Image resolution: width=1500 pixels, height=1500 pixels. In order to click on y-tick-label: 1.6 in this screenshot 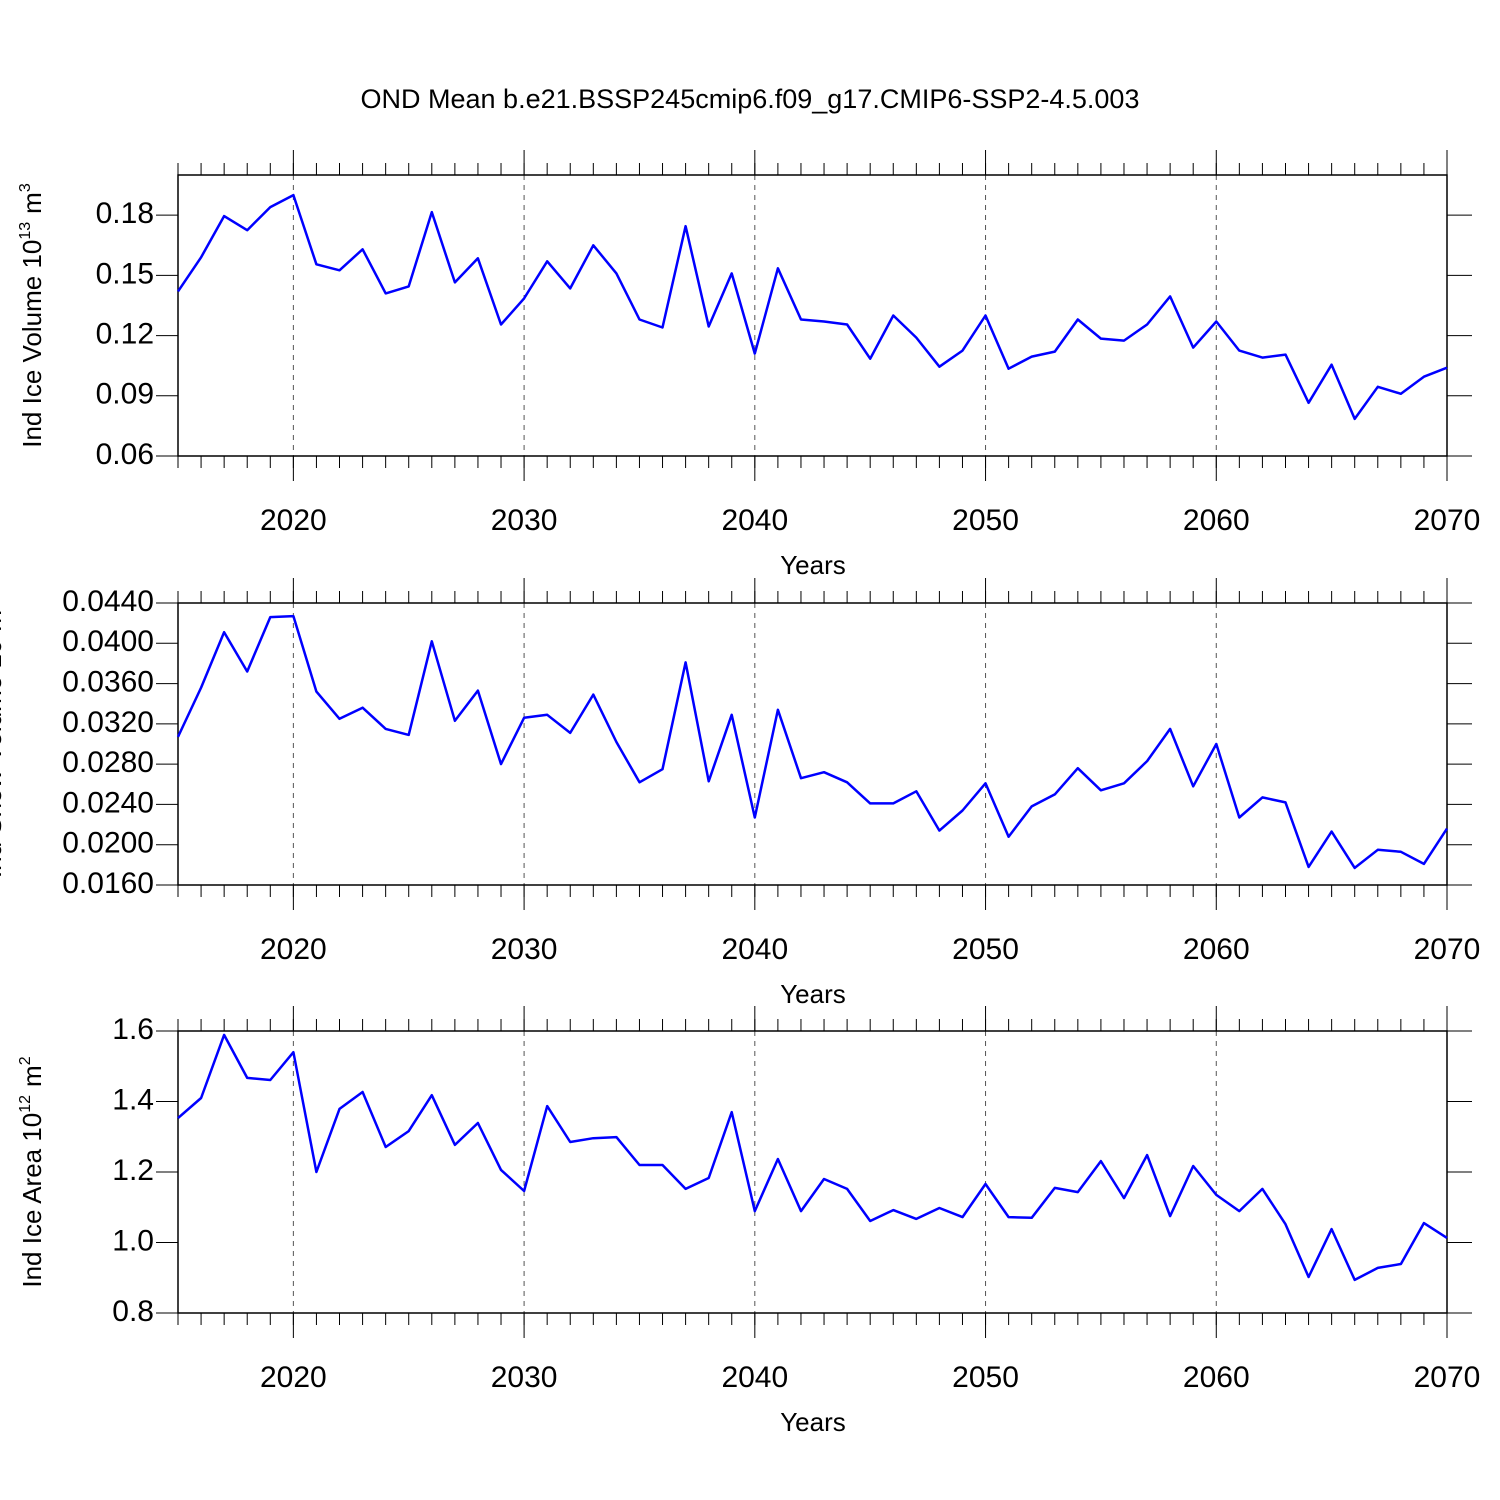, I will do `click(133, 1029)`.